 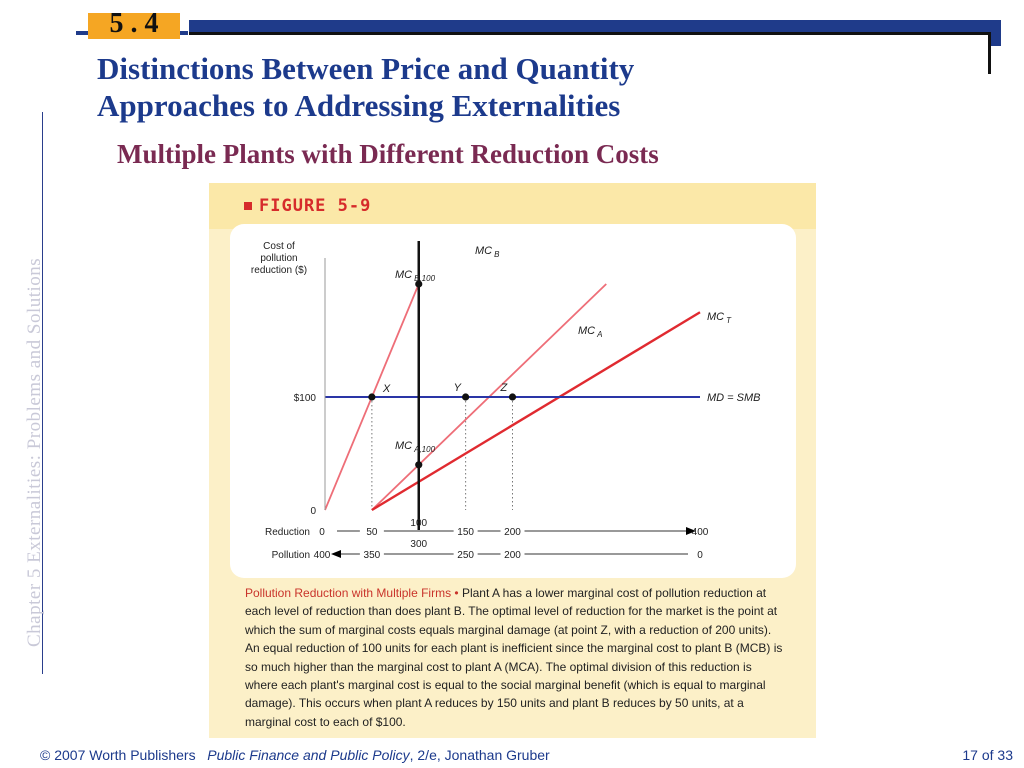 I want to click on slide-title-line-2: Approaches to Addressing Externalities, so click(x=359, y=105).